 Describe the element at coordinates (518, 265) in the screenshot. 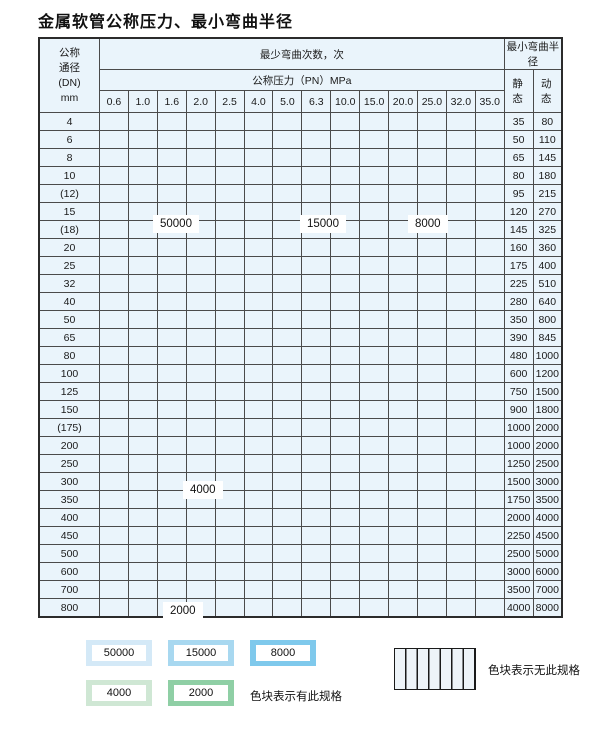

I see `cell-static-radius: 175` at that location.